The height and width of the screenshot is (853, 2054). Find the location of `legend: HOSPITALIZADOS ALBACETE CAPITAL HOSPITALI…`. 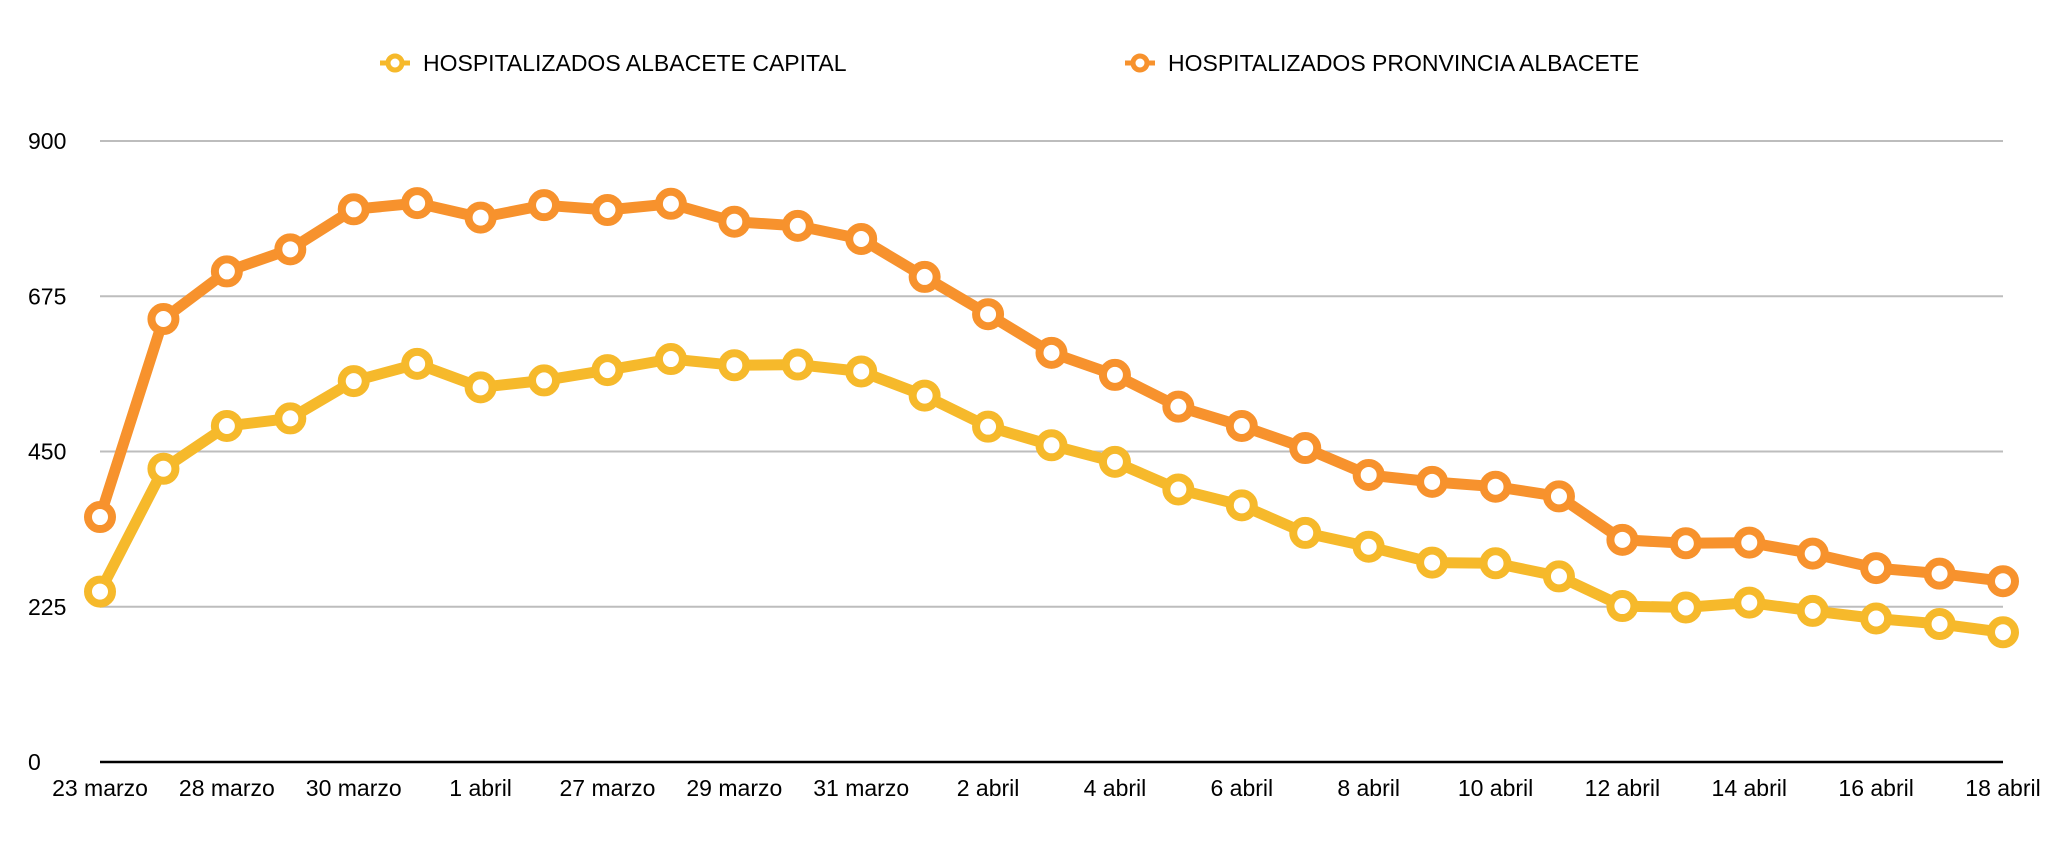

legend: HOSPITALIZADOS ALBACETE CAPITAL HOSPITALI… is located at coordinates (1009, 63).